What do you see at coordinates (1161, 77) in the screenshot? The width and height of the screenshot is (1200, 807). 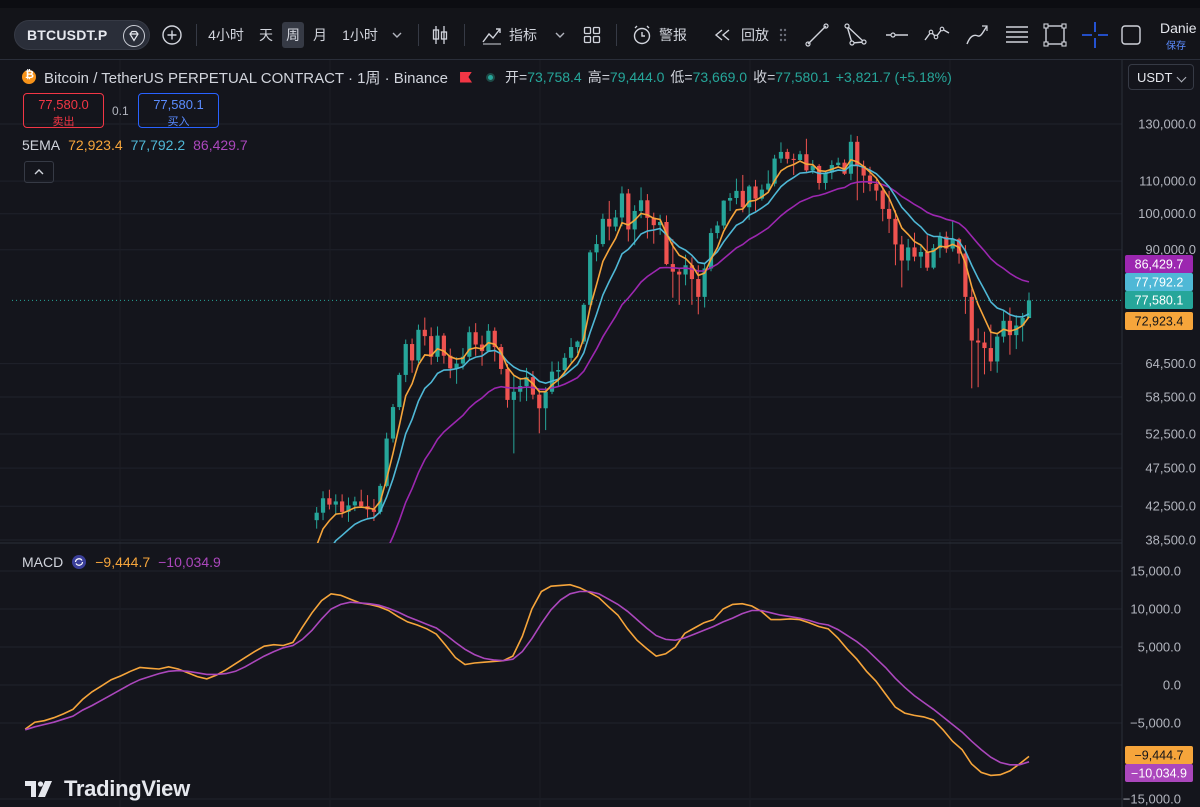 I see `currency-select: USDT` at bounding box center [1161, 77].